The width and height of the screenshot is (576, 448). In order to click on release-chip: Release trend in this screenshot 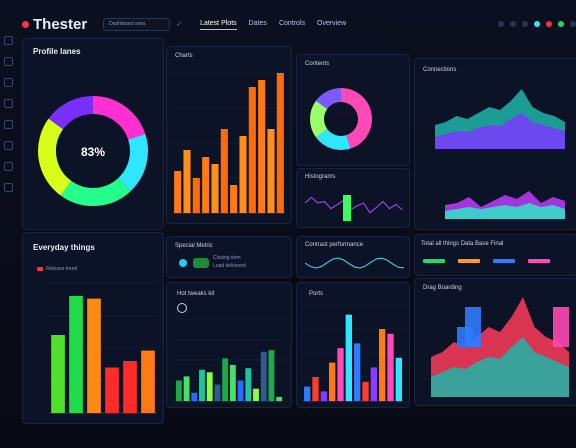, I will do `click(57, 269)`.